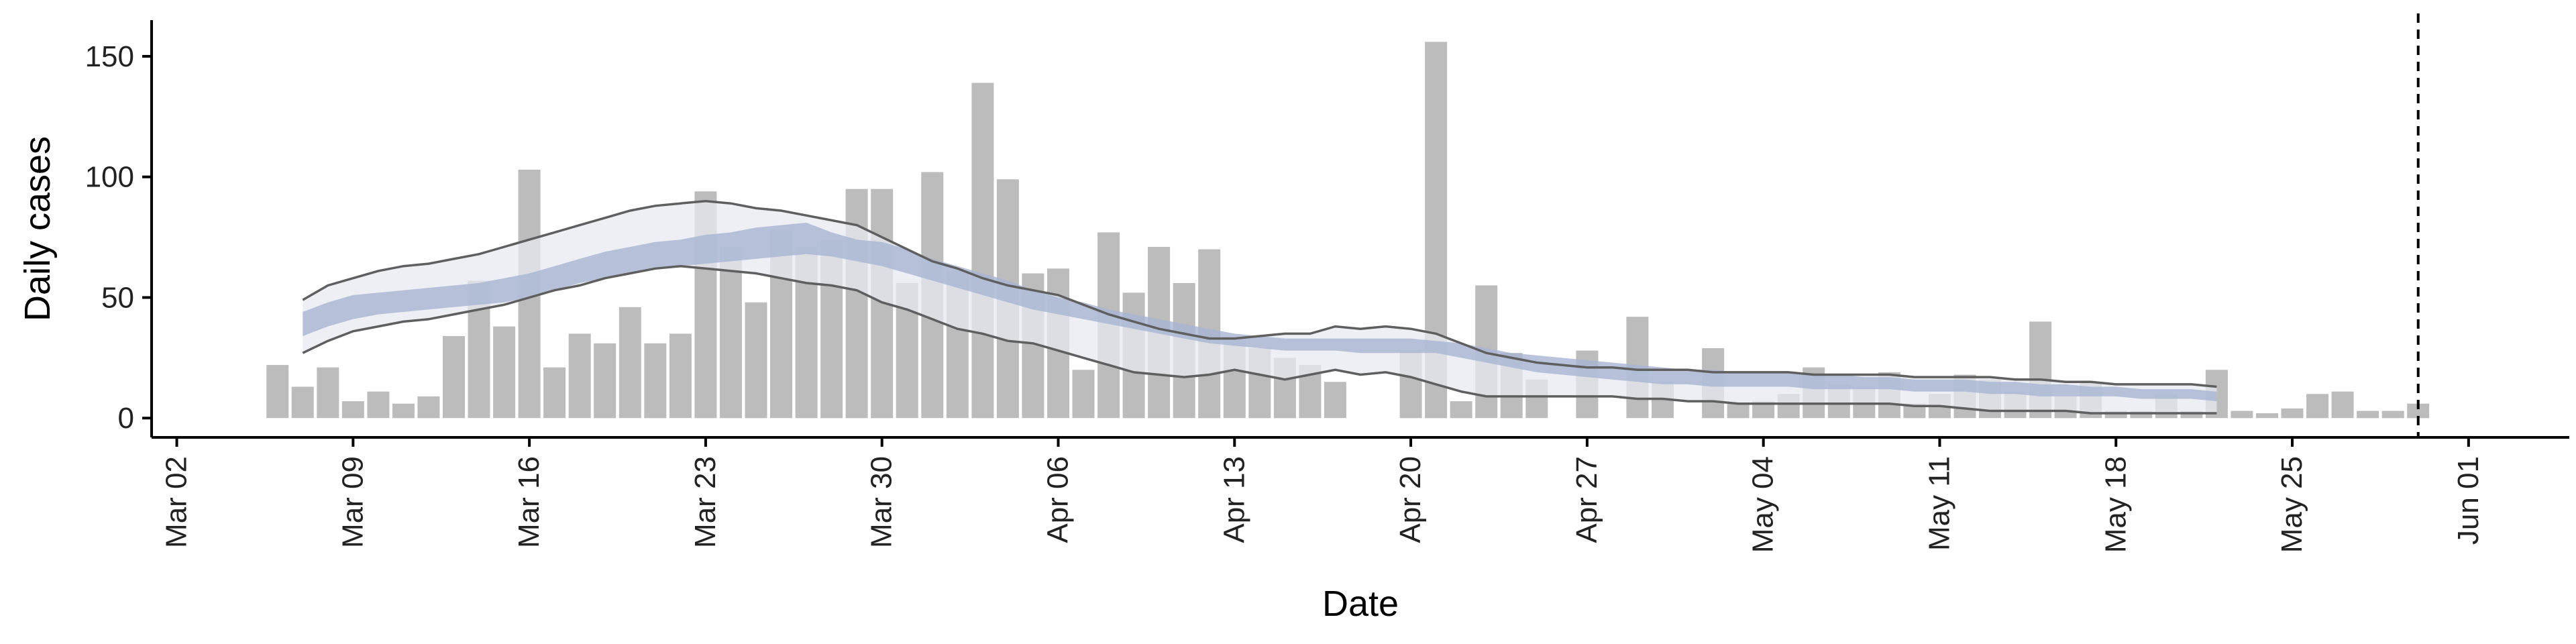 Image resolution: width=2576 pixels, height=644 pixels. I want to click on x-tick-label: Apr 06, so click(1058, 499).